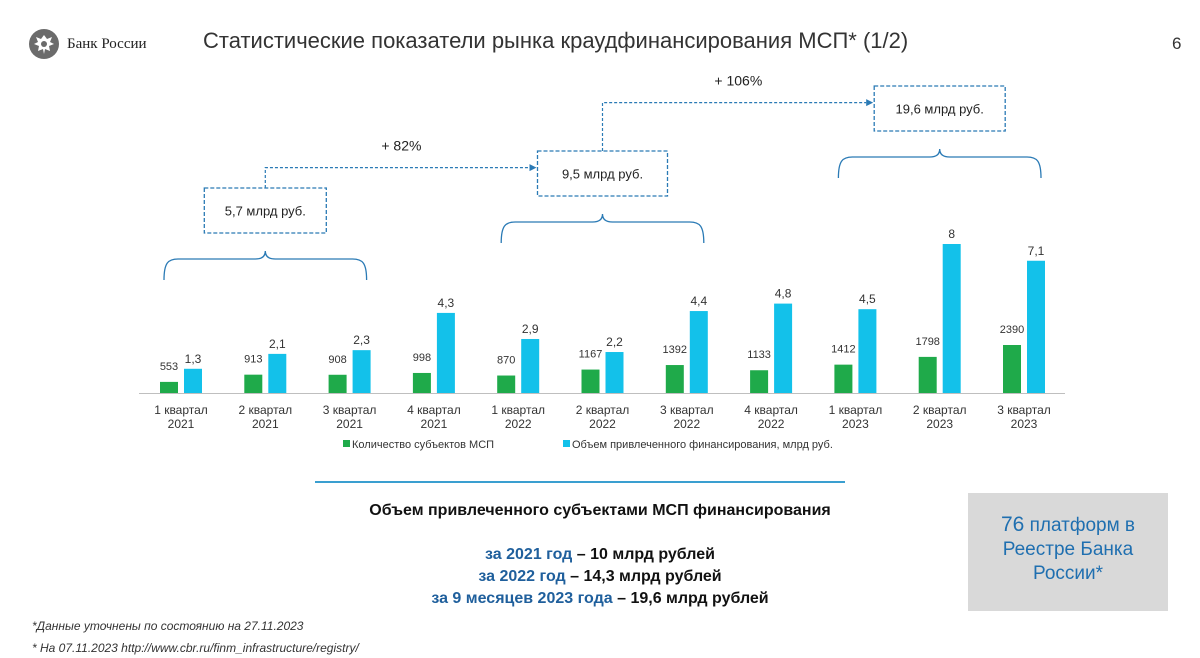  I want to click on eagle-emblem-icon, so click(44, 44).